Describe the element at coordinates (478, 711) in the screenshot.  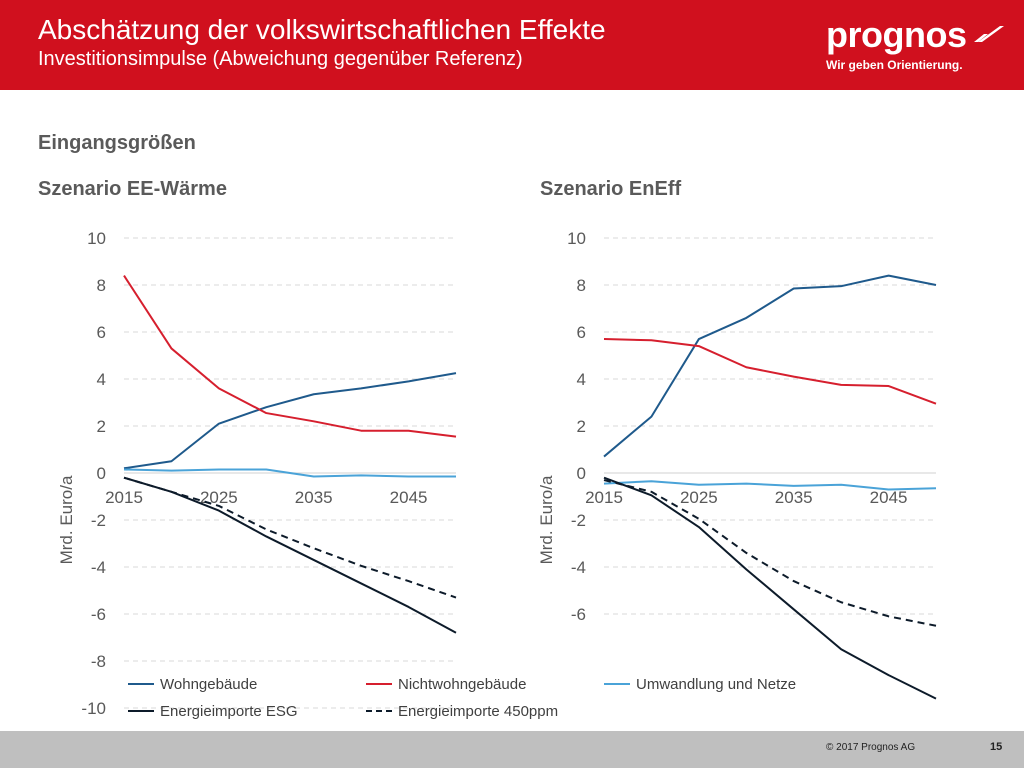
I see `legend-label-energieimporte-450ppm: Energieimporte 450ppm` at that location.